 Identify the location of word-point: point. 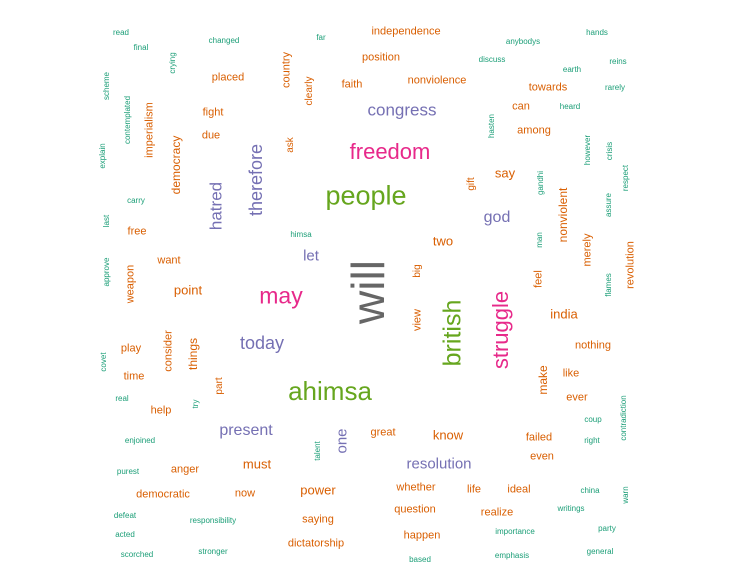
(188, 290).